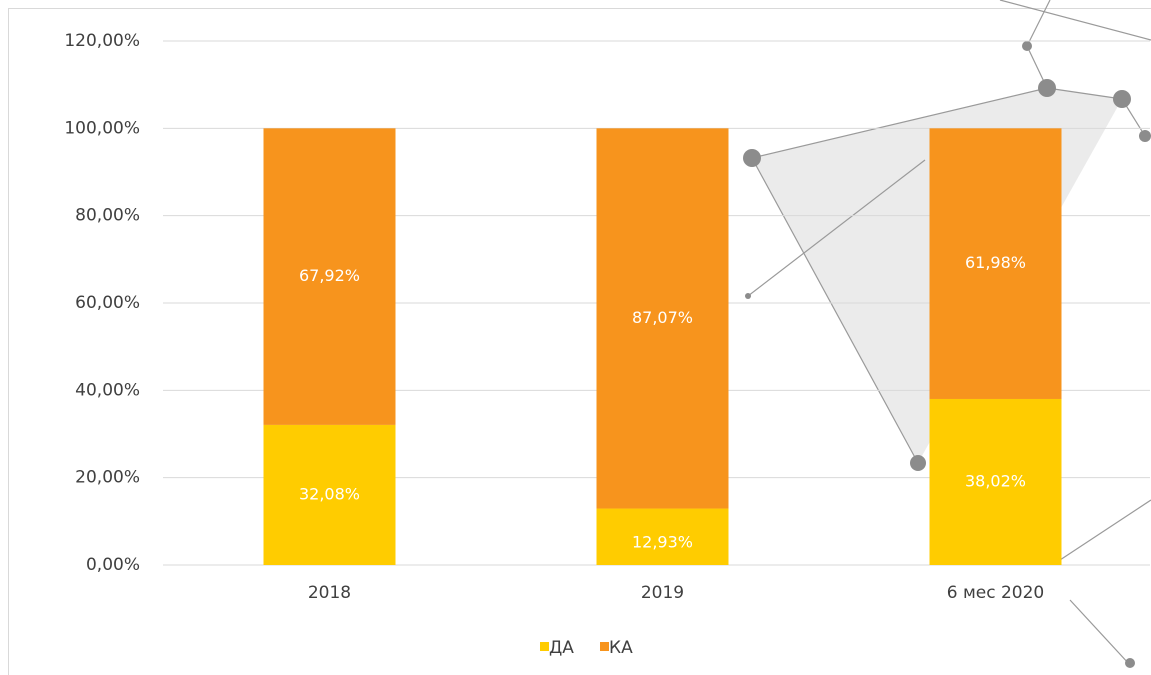 This screenshot has width=1151, height=675. What do you see at coordinates (329, 593) in the screenshot?
I see `x-tick-label: 2018` at bounding box center [329, 593].